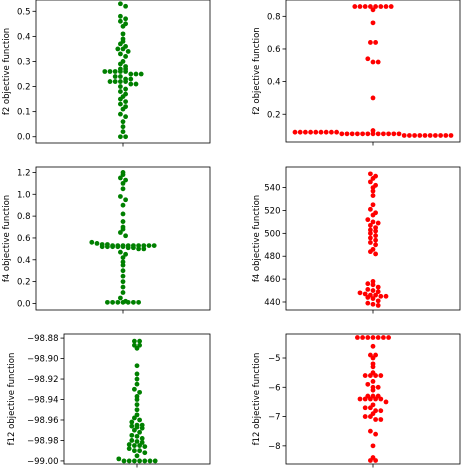 This screenshot has height=476, width=474. What do you see at coordinates (7, 71) in the screenshot?
I see `y-axis-label: f2 objective function` at bounding box center [7, 71].